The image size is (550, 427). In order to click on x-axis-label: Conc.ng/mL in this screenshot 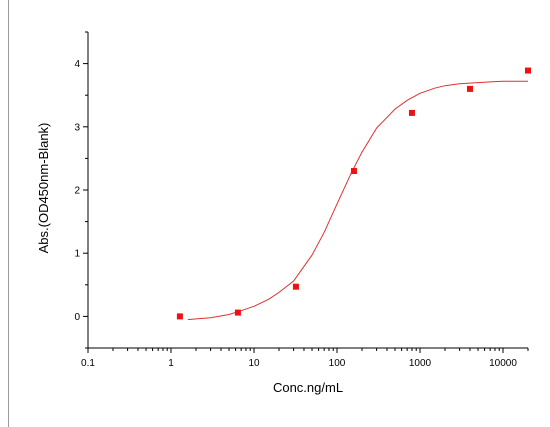, I will do `click(308, 387)`.